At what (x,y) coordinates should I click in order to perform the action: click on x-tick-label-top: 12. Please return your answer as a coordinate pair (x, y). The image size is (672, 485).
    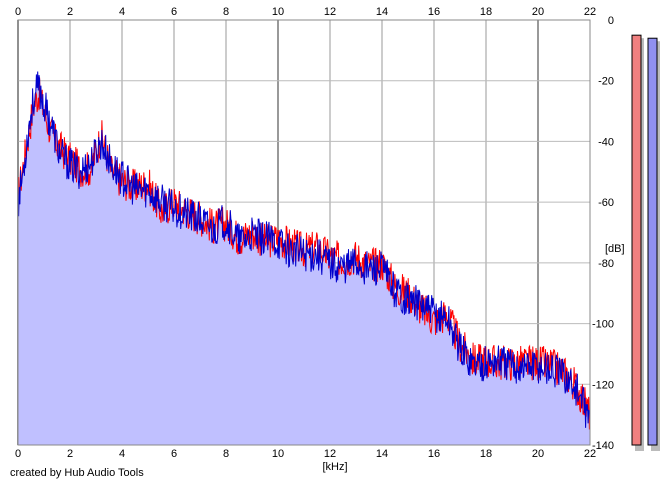
    Looking at the image, I should click on (330, 12).